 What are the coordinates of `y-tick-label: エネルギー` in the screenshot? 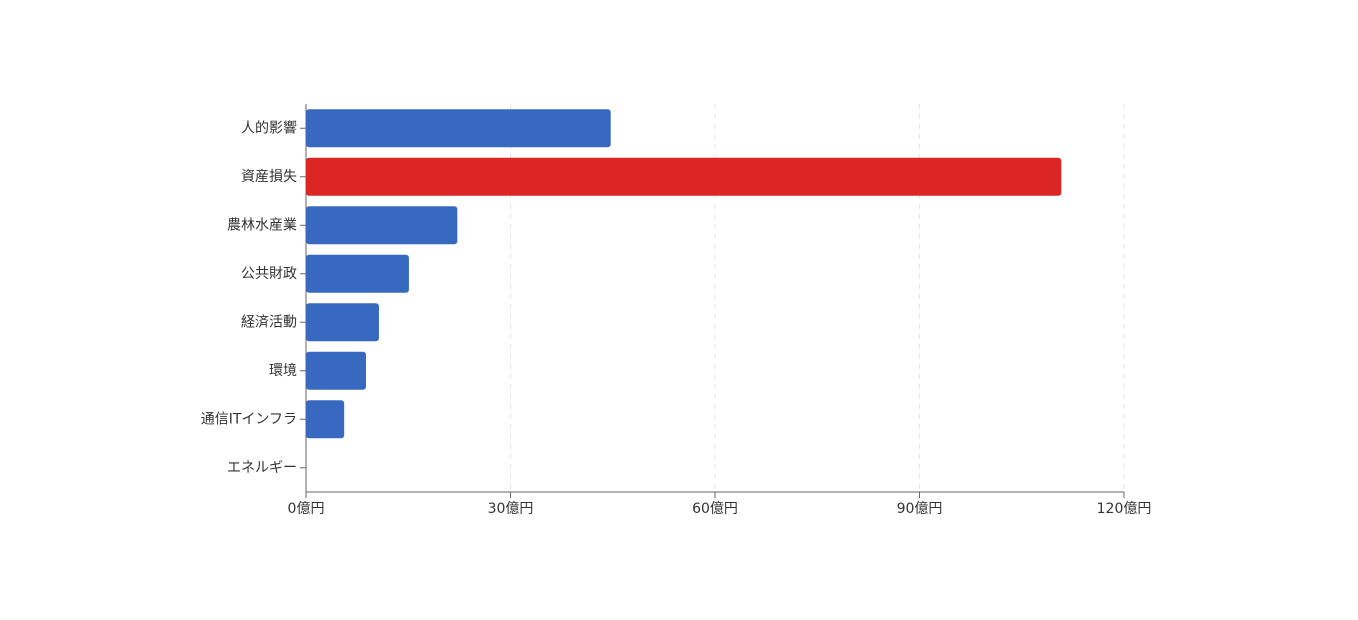 It's located at (262, 468).